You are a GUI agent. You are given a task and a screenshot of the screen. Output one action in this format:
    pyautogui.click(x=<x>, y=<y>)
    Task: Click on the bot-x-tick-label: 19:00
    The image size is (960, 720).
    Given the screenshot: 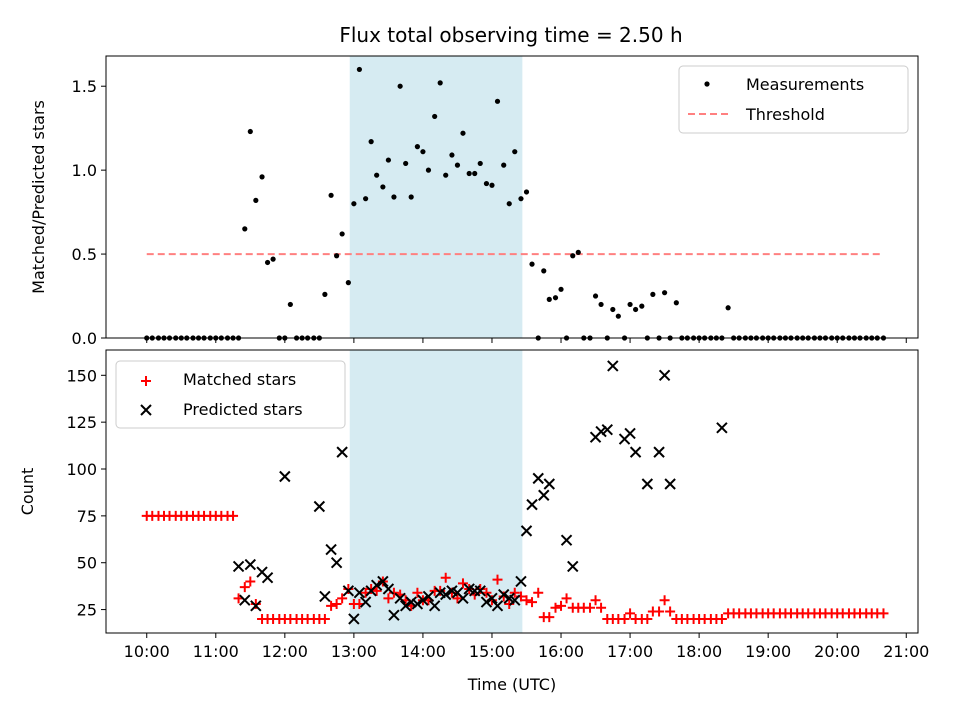 What is the action you would take?
    pyautogui.click(x=768, y=651)
    